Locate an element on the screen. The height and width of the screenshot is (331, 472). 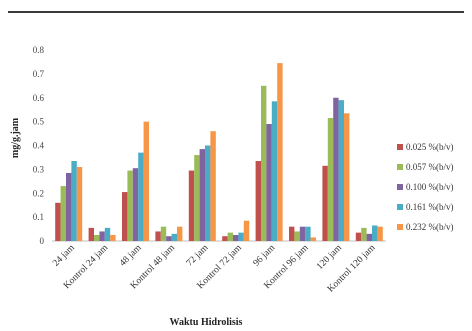
y-tick-label: 0.1 is located at coordinates (38, 217).